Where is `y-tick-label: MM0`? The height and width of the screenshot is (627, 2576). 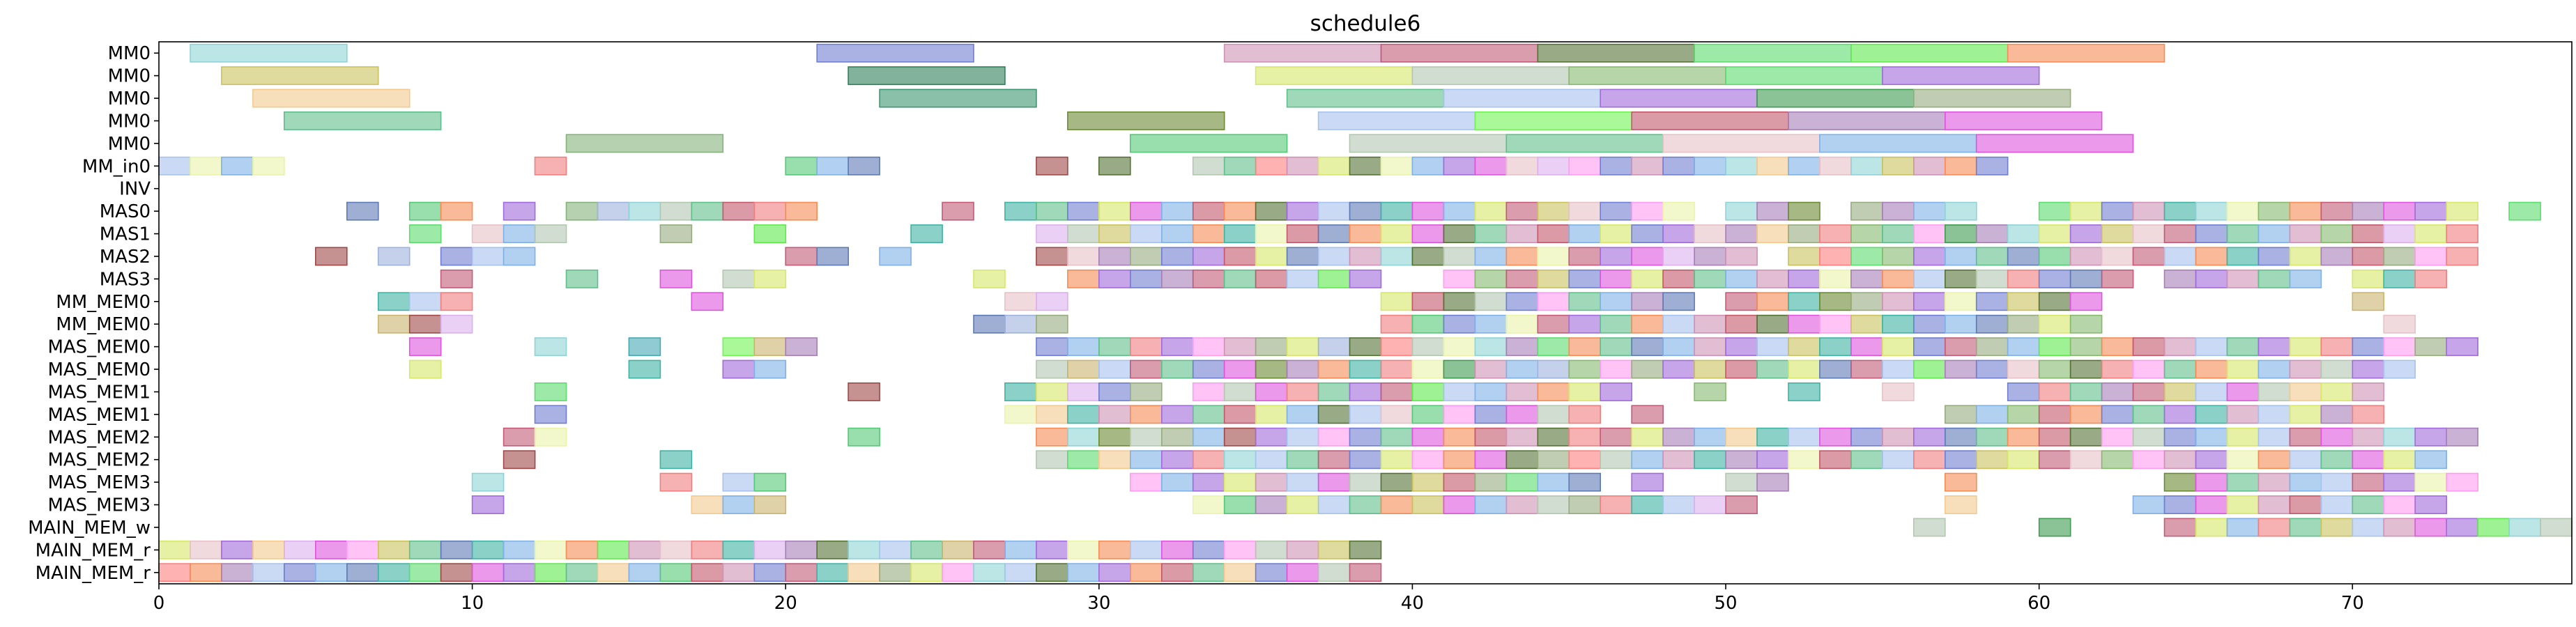 y-tick-label: MM0 is located at coordinates (129, 53).